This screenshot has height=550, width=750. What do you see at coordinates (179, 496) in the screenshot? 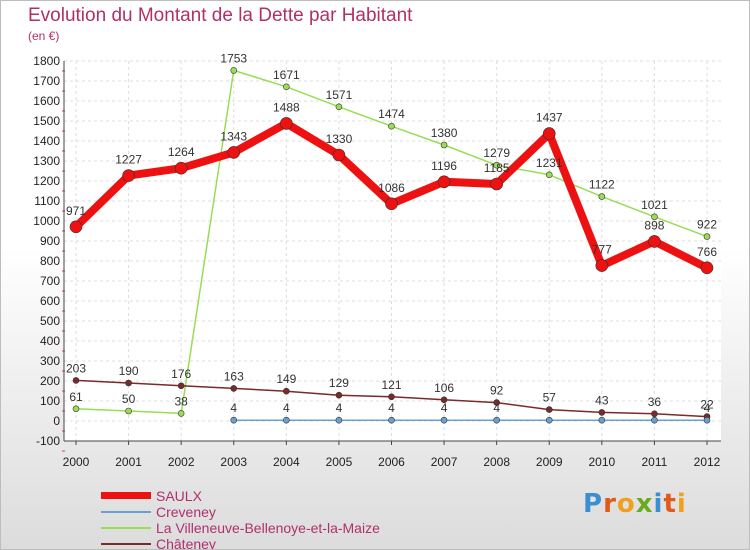
I see `legend-label-saulx: SAULX` at bounding box center [179, 496].